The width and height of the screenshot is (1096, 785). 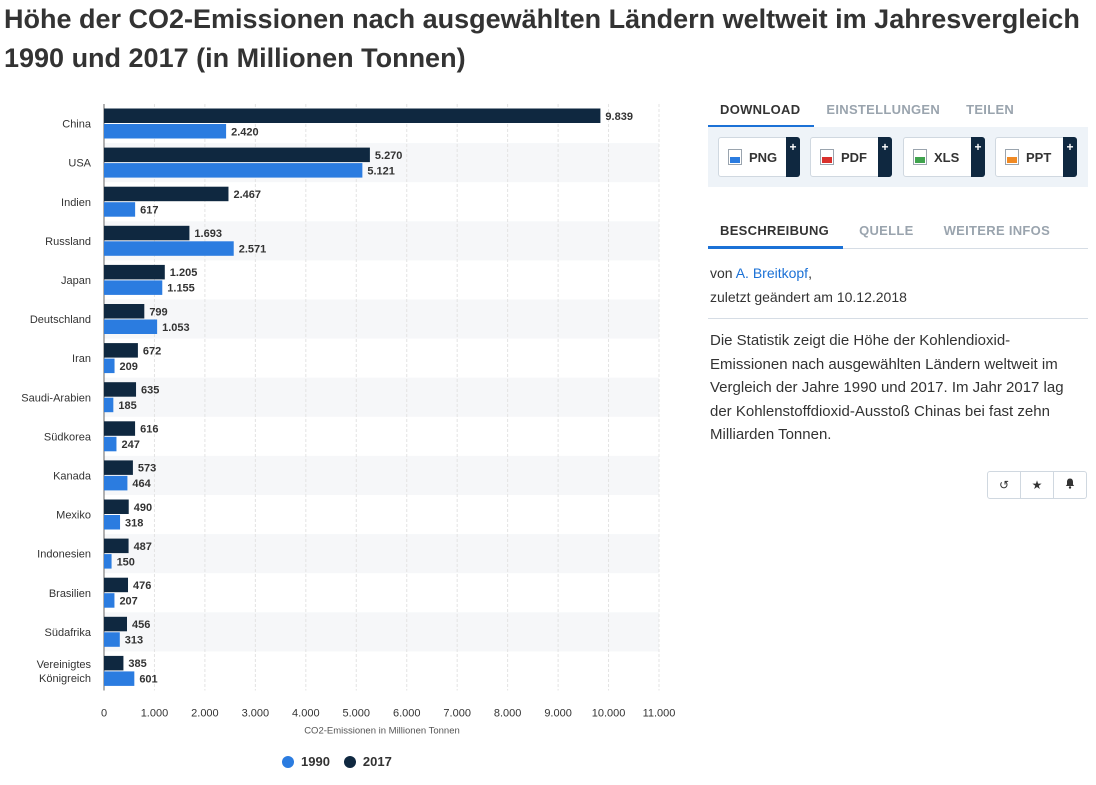 What do you see at coordinates (763, 157) in the screenshot?
I see `download-png-label: PNG` at bounding box center [763, 157].